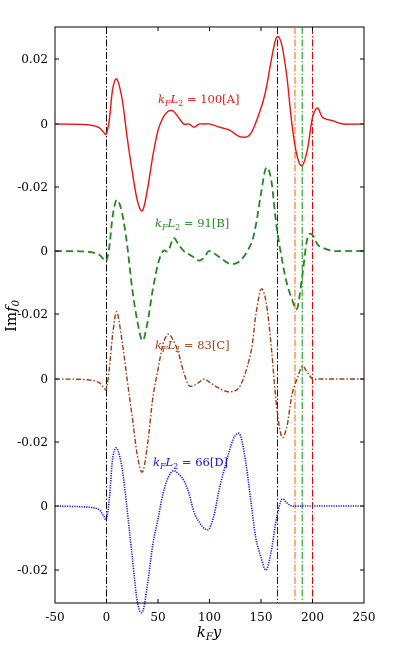  What do you see at coordinates (32, 314) in the screenshot?
I see `y-tick-label-4: -0.02` at bounding box center [32, 314].